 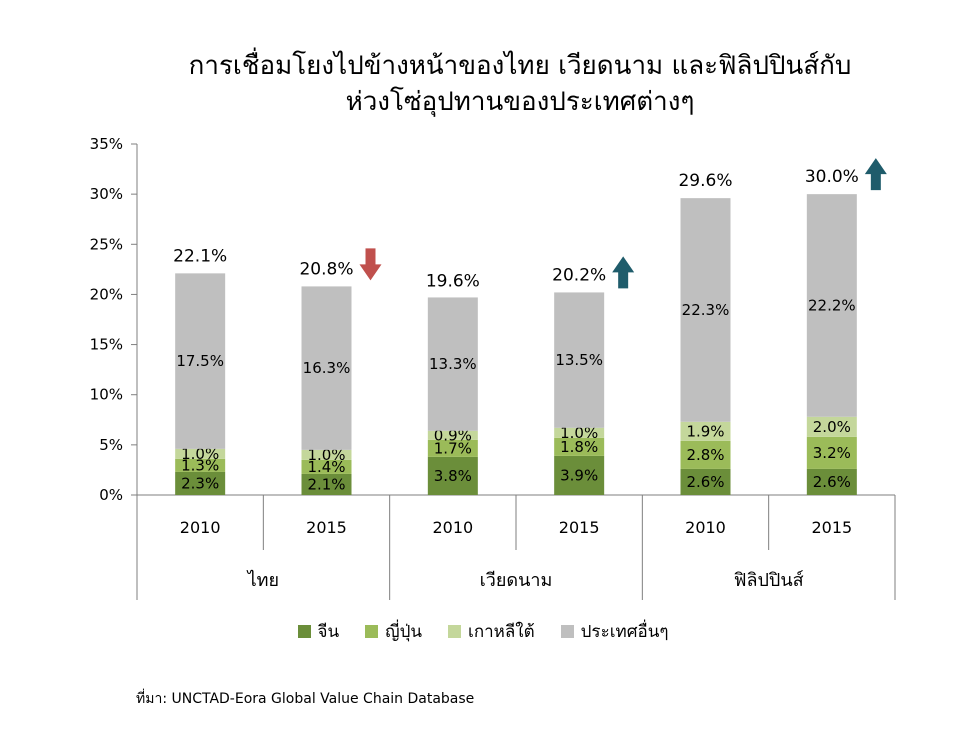 I want to click on data-label-japan: 2.8%, so click(x=705, y=455).